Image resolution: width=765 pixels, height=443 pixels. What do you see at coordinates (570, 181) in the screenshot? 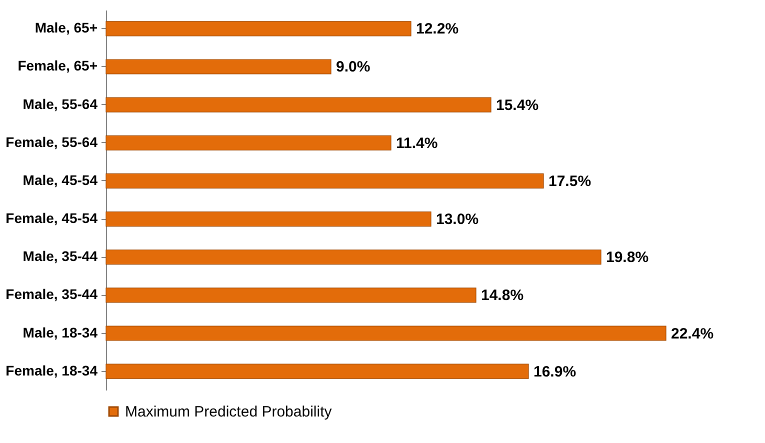
I see `data-label: 17.5%` at bounding box center [570, 181].